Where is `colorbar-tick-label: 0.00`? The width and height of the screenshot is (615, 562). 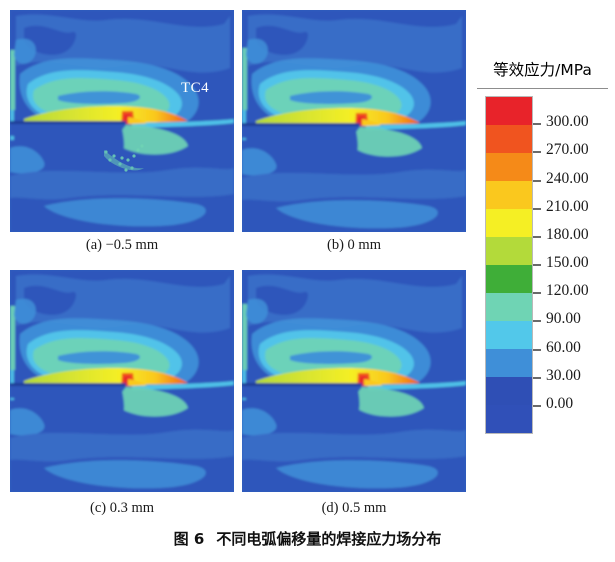
colorbar-tick-label: 0.00 is located at coordinates (560, 403).